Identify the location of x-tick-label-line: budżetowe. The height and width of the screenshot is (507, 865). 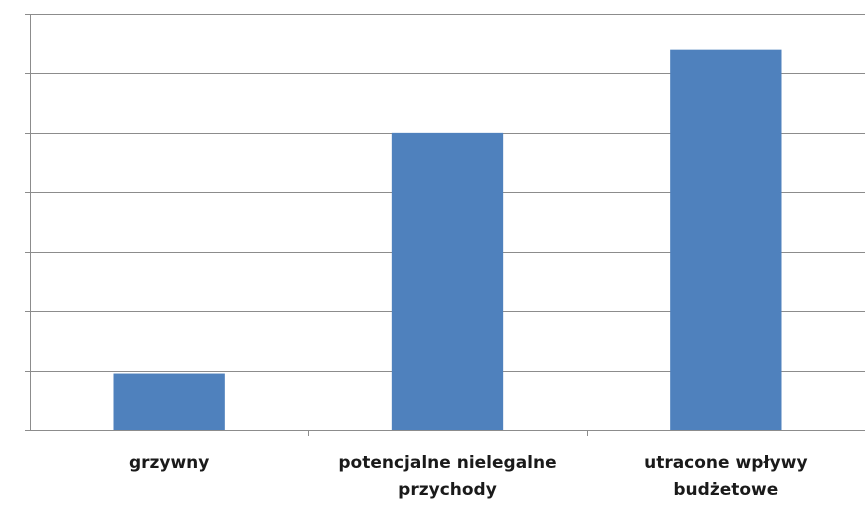
(726, 490).